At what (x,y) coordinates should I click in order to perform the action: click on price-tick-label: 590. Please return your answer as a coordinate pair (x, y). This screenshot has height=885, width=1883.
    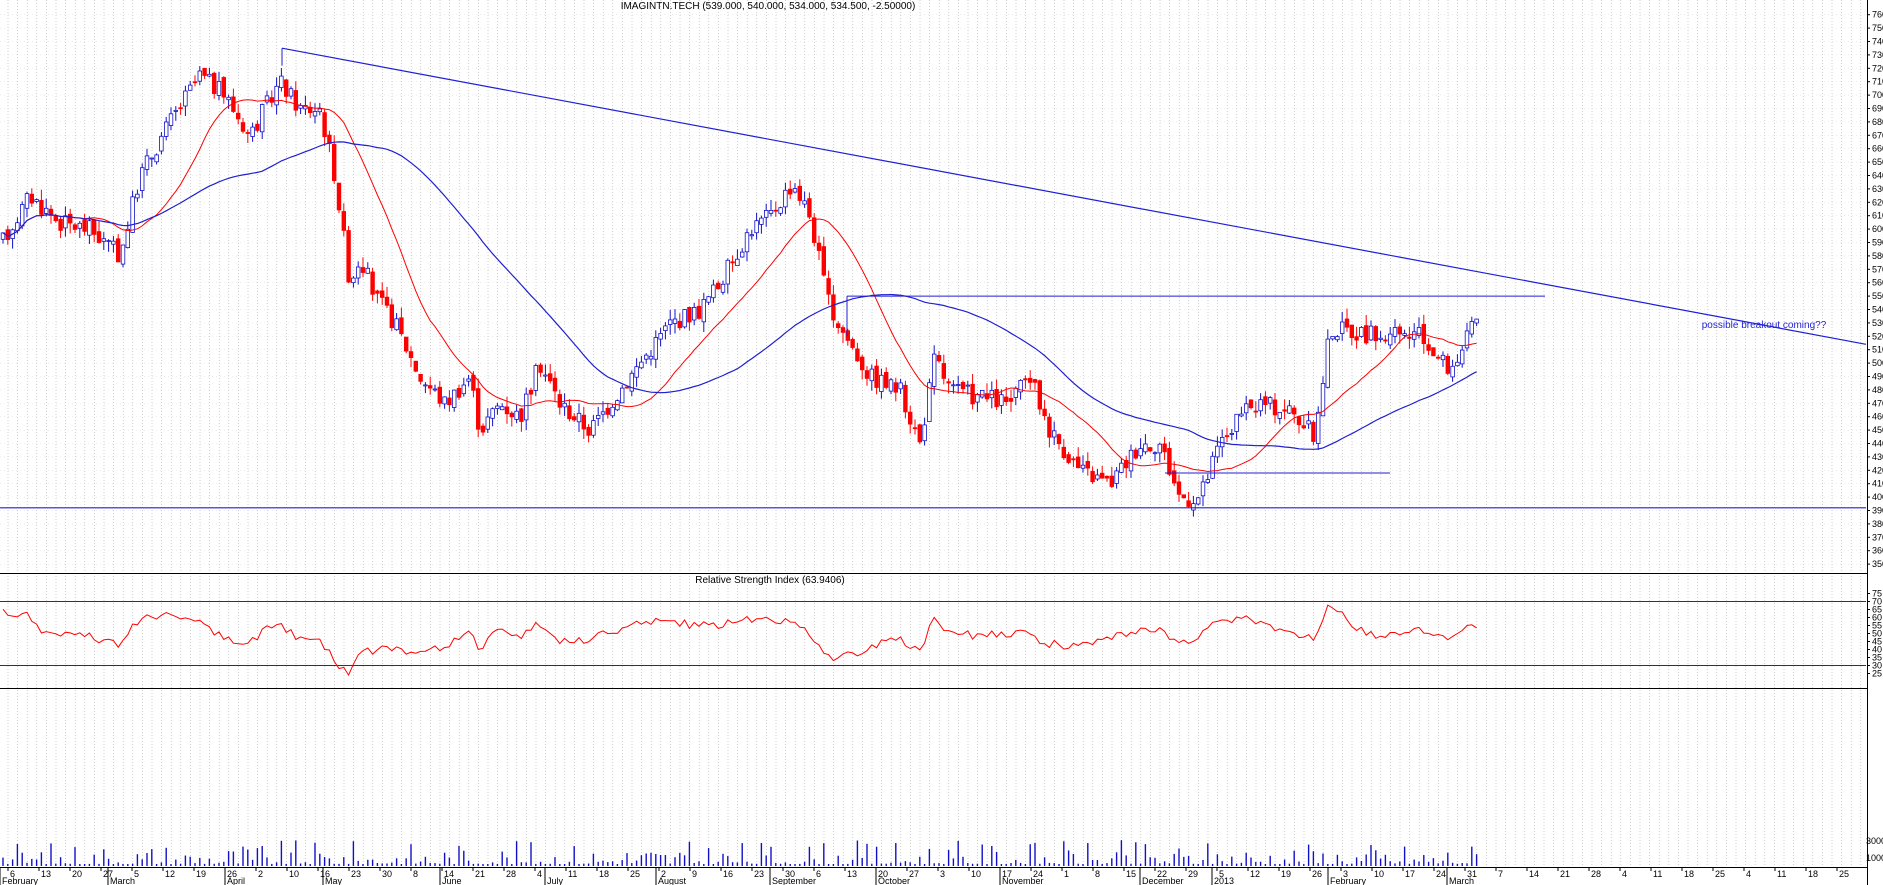
    Looking at the image, I should click on (1877, 243).